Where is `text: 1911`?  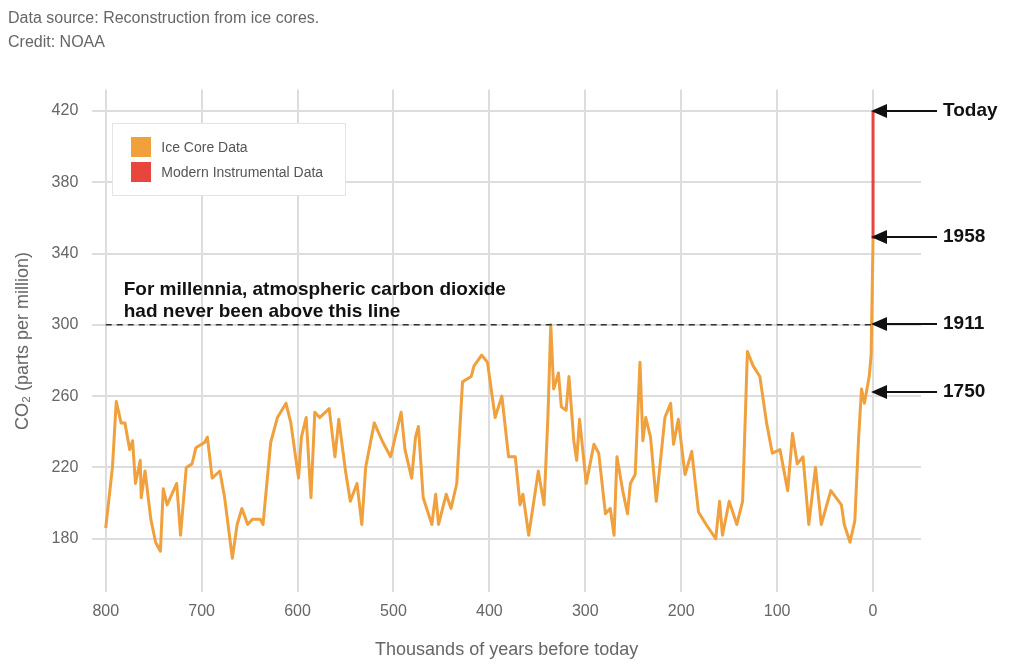
text: 1911 is located at coordinates (964, 323).